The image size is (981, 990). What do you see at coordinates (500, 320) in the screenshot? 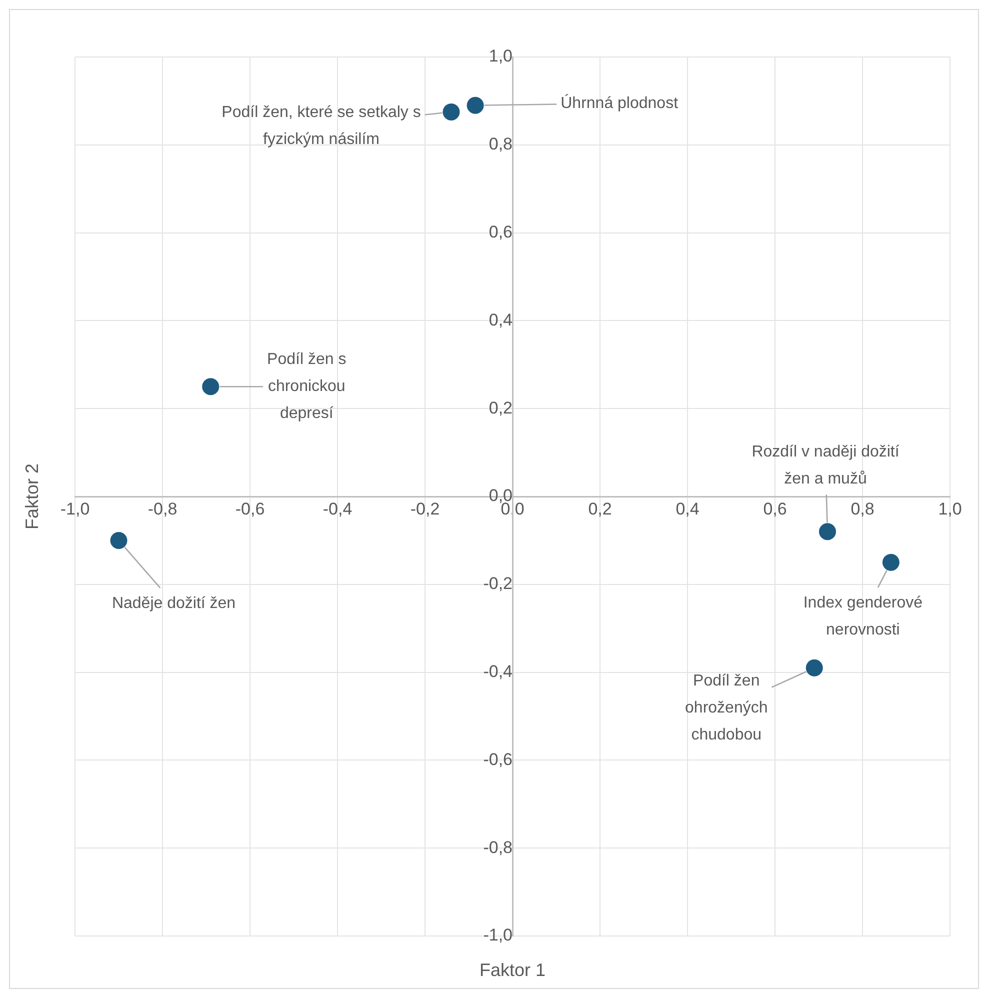
I see `y-tick-label: 0,4` at bounding box center [500, 320].